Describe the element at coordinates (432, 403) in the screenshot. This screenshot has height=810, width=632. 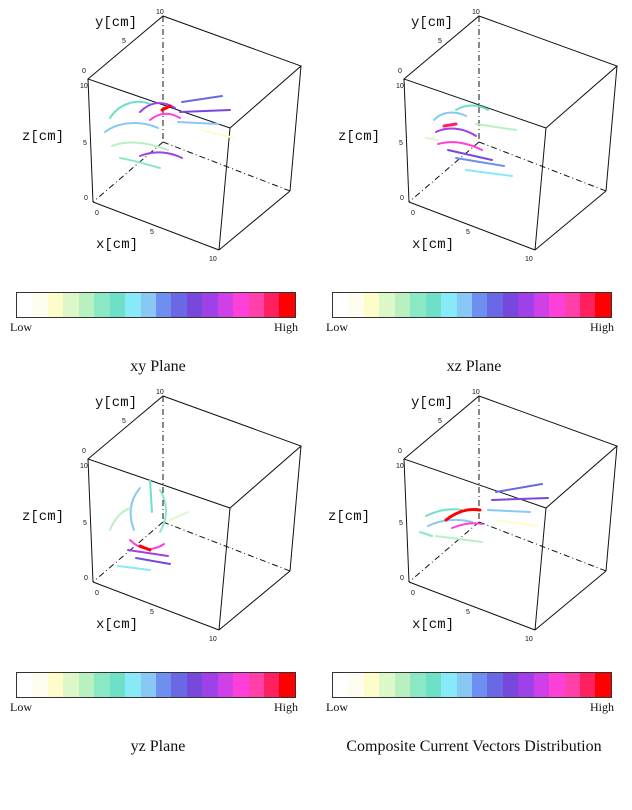
I see `y-axis-label: y[cm]` at that location.